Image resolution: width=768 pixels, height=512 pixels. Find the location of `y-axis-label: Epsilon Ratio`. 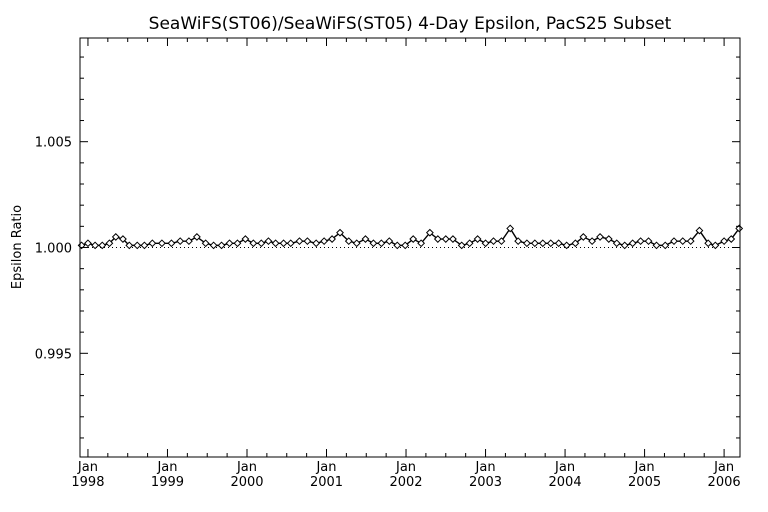

y-axis-label: Epsilon Ratio is located at coordinates (17, 247).